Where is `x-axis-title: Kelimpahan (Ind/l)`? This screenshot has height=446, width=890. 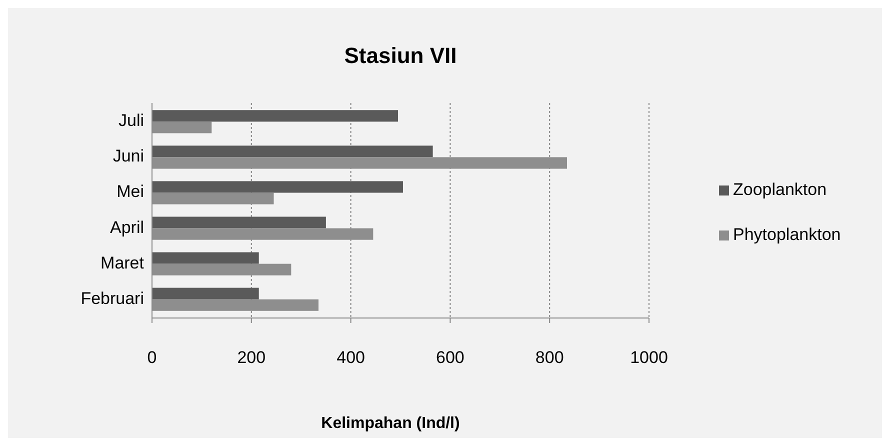 x-axis-title: Kelimpahan (Ind/l) is located at coordinates (390, 423).